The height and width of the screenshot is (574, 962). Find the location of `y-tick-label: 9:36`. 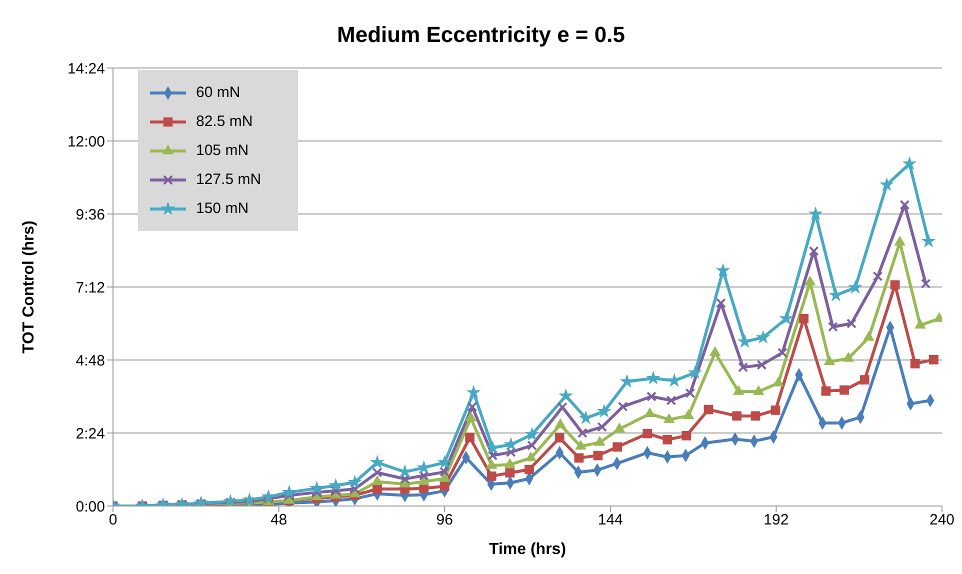

y-tick-label: 9:36 is located at coordinates (90, 215).